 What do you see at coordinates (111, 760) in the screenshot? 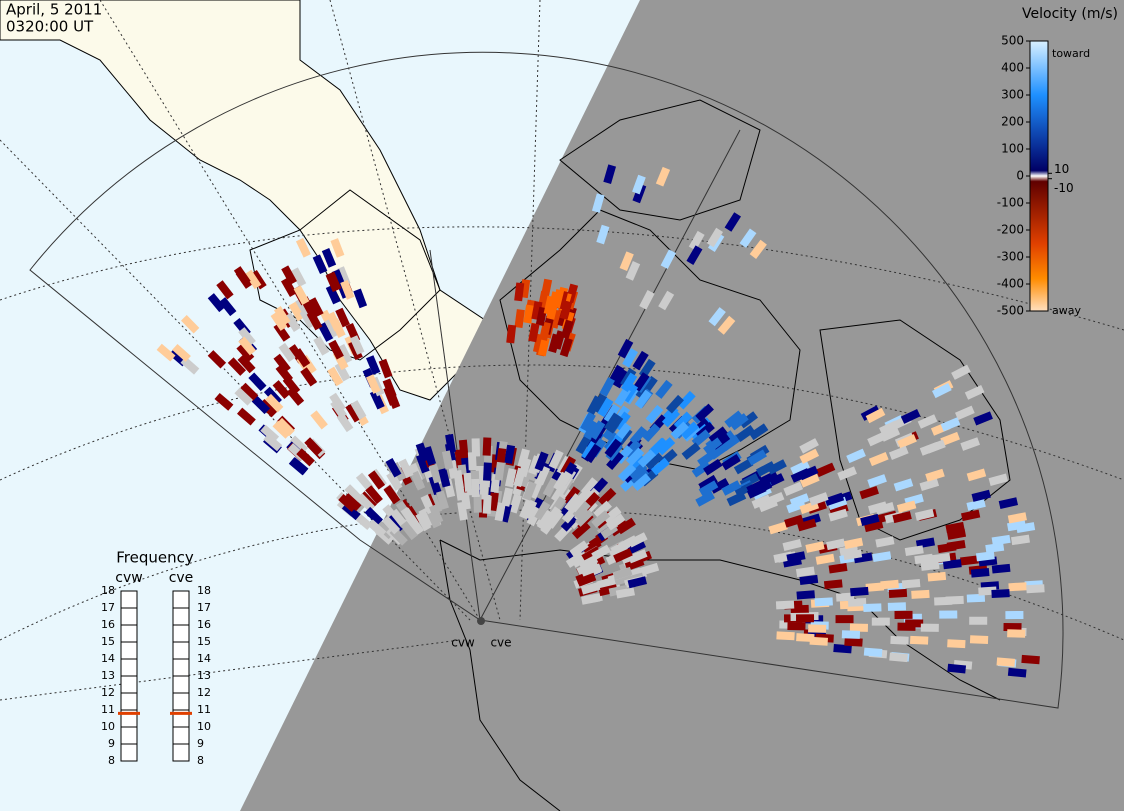
I see `frequency-tick-label: 8` at bounding box center [111, 760].